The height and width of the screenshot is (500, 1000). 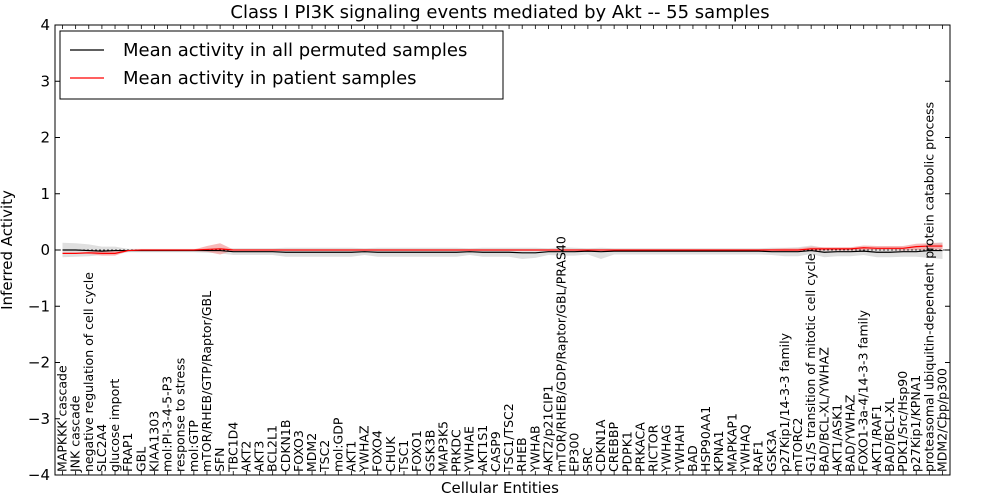 I want to click on category-label: GSK3A, so click(x=771, y=450).